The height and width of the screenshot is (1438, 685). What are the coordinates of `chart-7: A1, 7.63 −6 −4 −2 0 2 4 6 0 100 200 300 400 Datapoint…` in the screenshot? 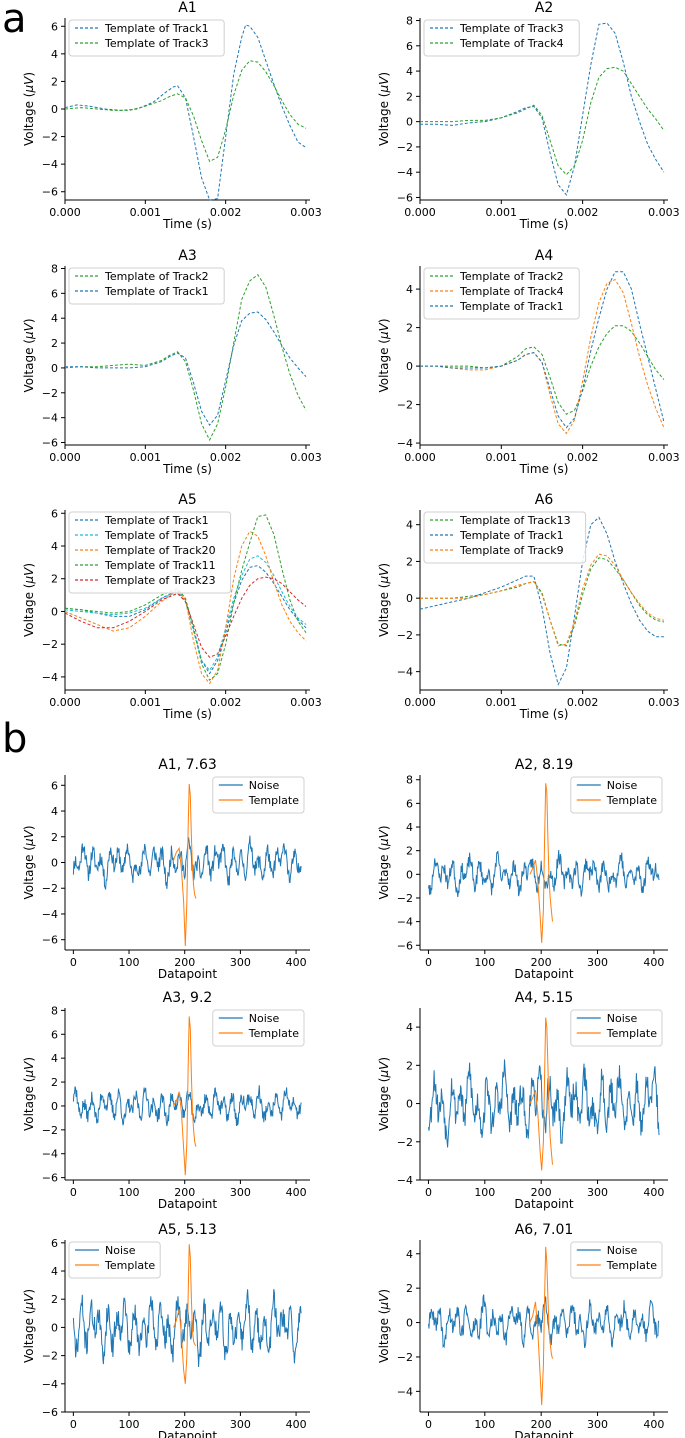 It's located at (166, 869).